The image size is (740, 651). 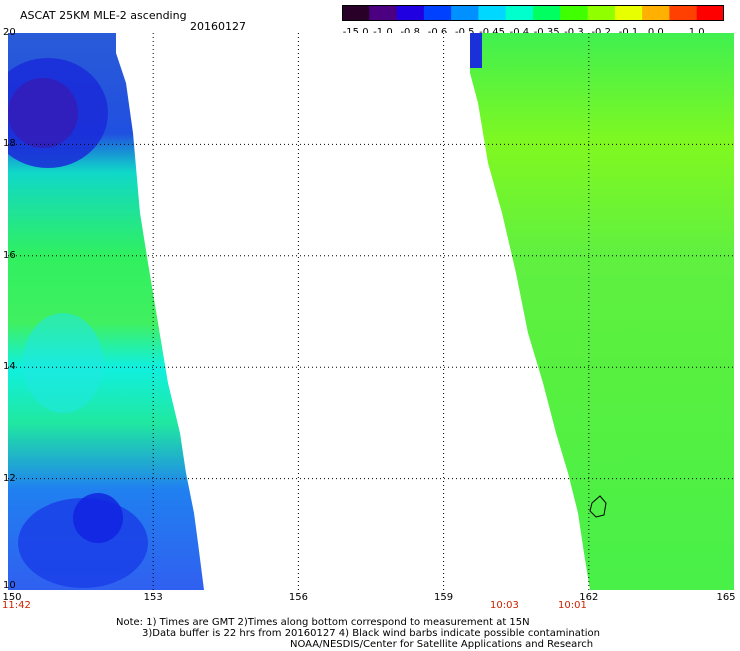 I want to click on longitude-label: 156, so click(x=298, y=597).